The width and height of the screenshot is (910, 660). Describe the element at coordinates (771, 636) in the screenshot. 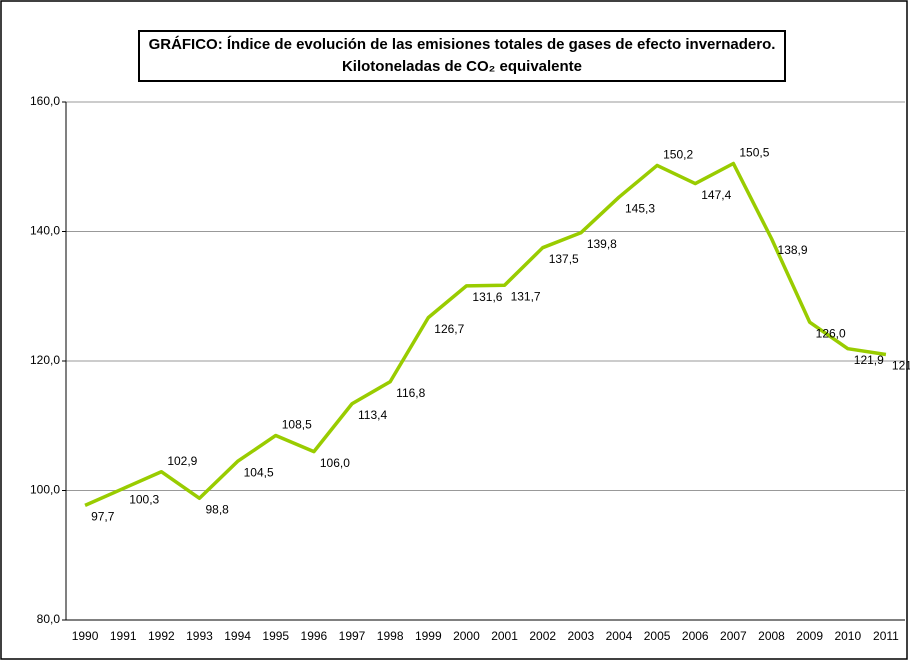

I see `x-tick-label: 2008` at that location.